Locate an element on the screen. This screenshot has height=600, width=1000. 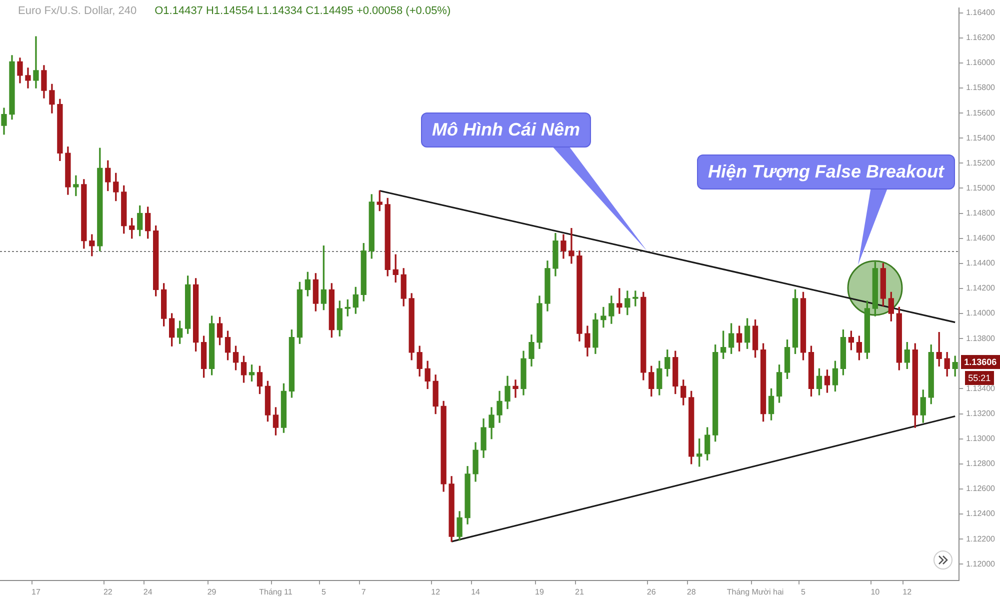
y-tick-label: 1.12800 is located at coordinates (981, 463).